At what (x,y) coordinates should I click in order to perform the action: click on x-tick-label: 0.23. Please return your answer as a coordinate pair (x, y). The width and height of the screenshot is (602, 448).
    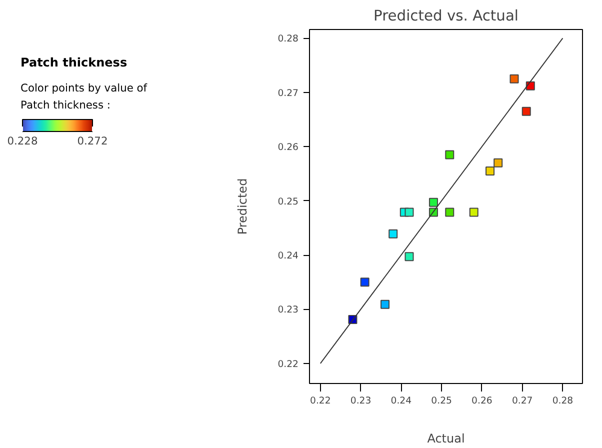
    Looking at the image, I should click on (361, 401).